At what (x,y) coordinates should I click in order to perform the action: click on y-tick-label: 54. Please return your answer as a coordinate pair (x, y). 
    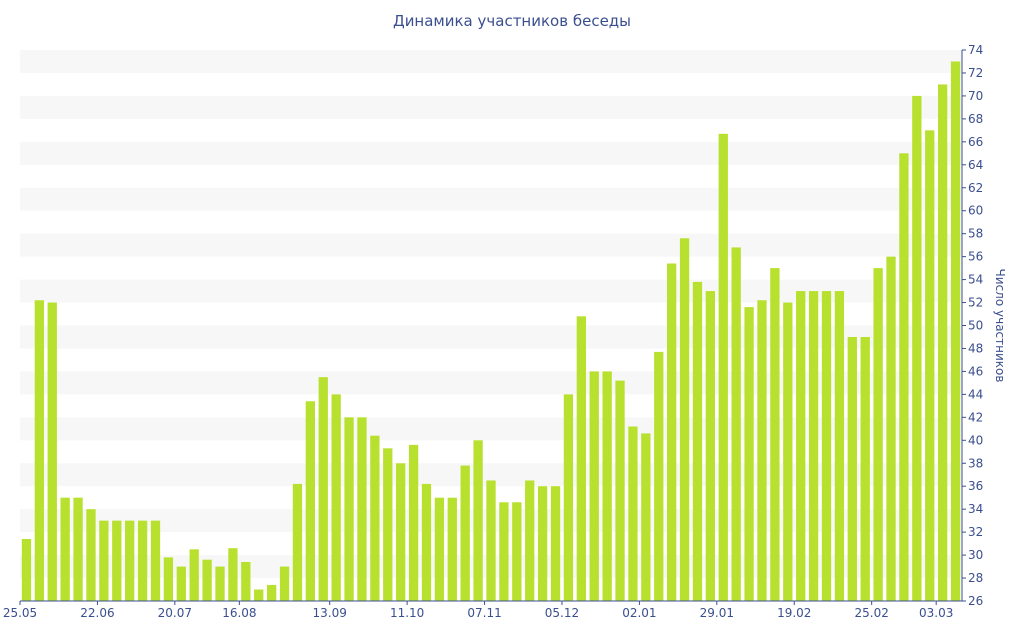
    Looking at the image, I should click on (975, 280).